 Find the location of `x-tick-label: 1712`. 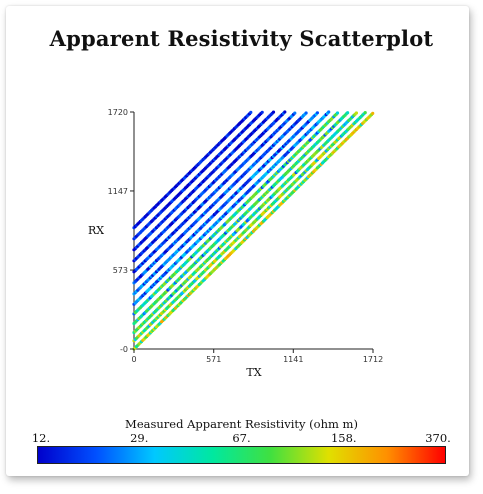

x-tick-label: 1712 is located at coordinates (373, 359).